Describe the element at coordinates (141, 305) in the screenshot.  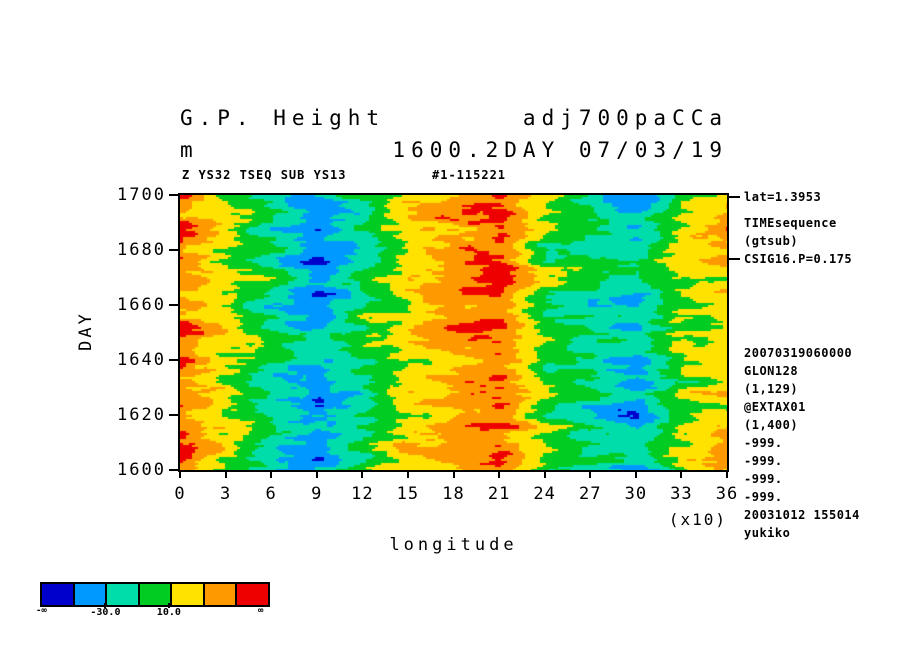
I see `y-tick-label: 1660` at that location.